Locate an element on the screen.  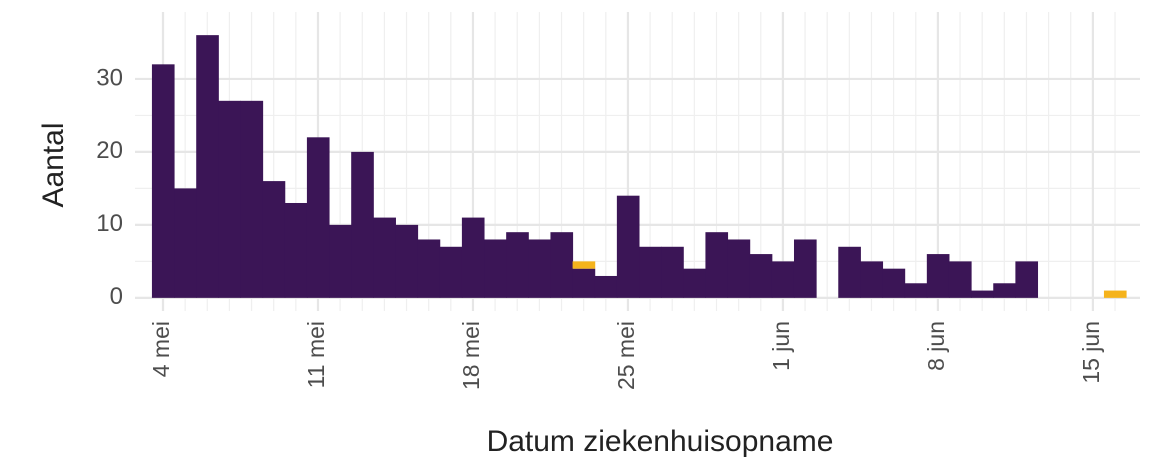
x-tick-label: 15 jun is located at coordinates (1091, 352).